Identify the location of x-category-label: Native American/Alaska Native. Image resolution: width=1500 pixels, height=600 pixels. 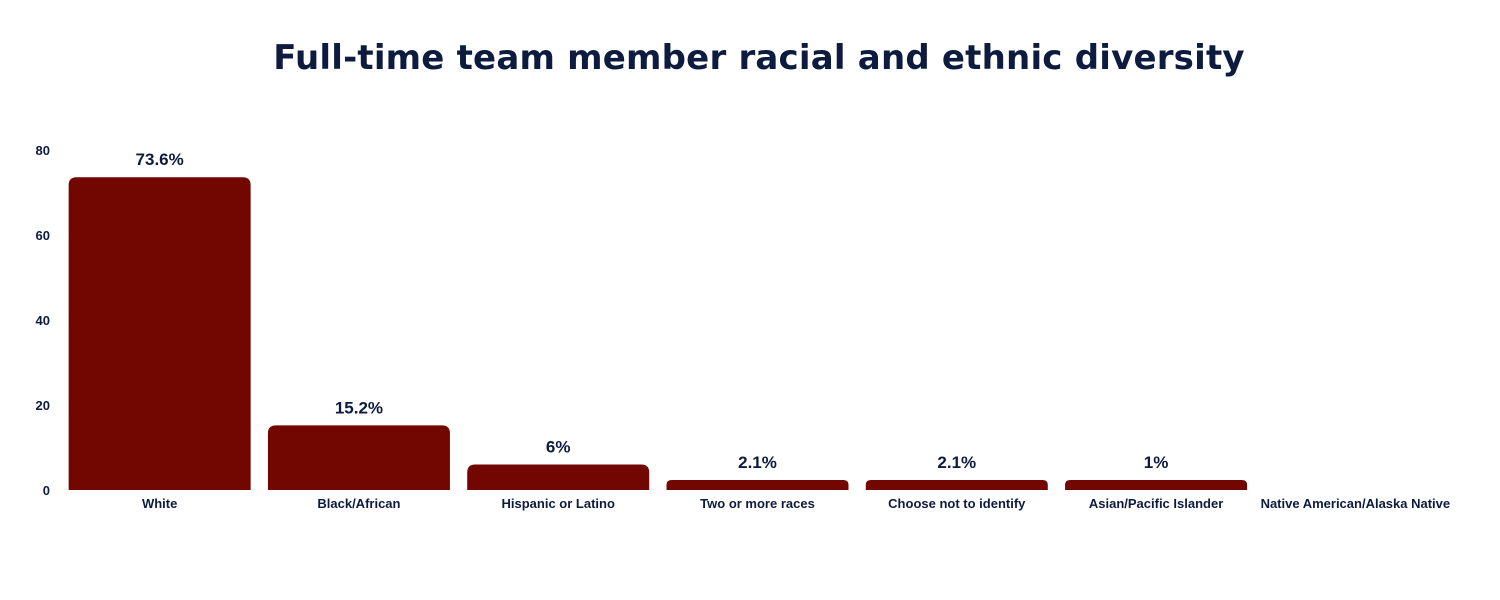
(1356, 503).